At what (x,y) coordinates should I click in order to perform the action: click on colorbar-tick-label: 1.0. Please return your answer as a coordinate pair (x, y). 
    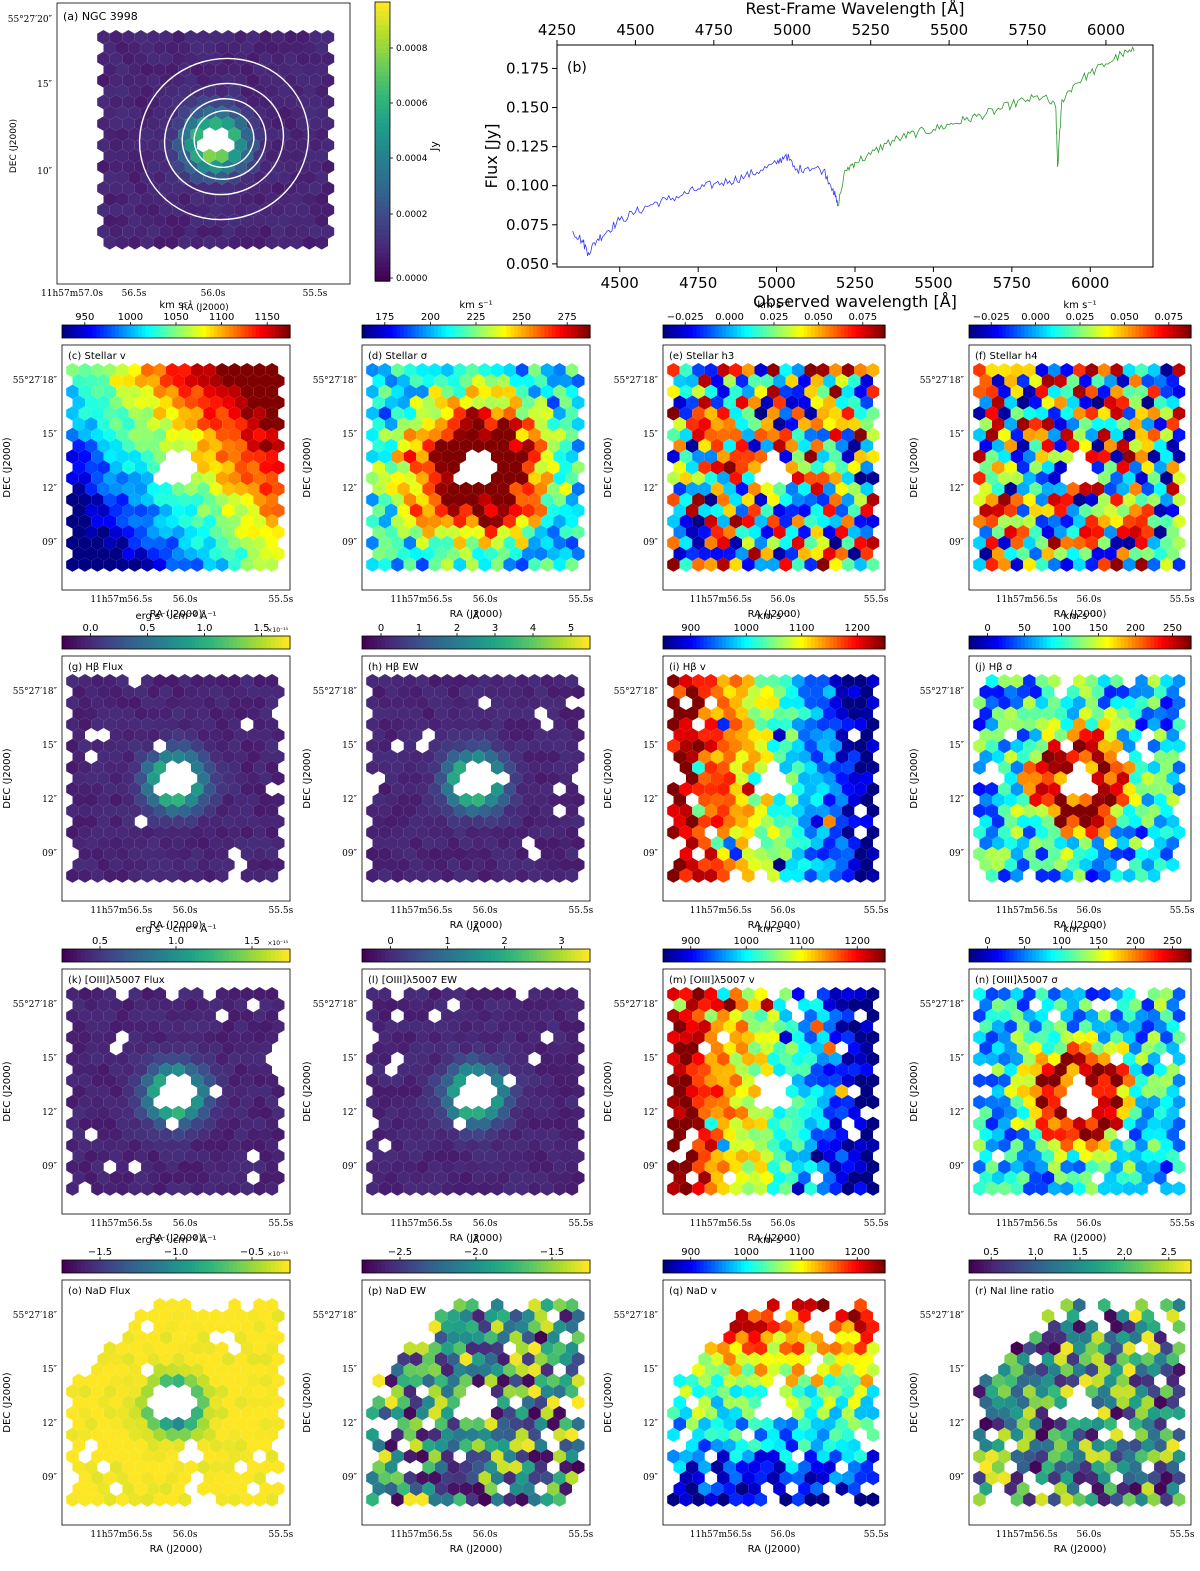
    Looking at the image, I should click on (176, 941).